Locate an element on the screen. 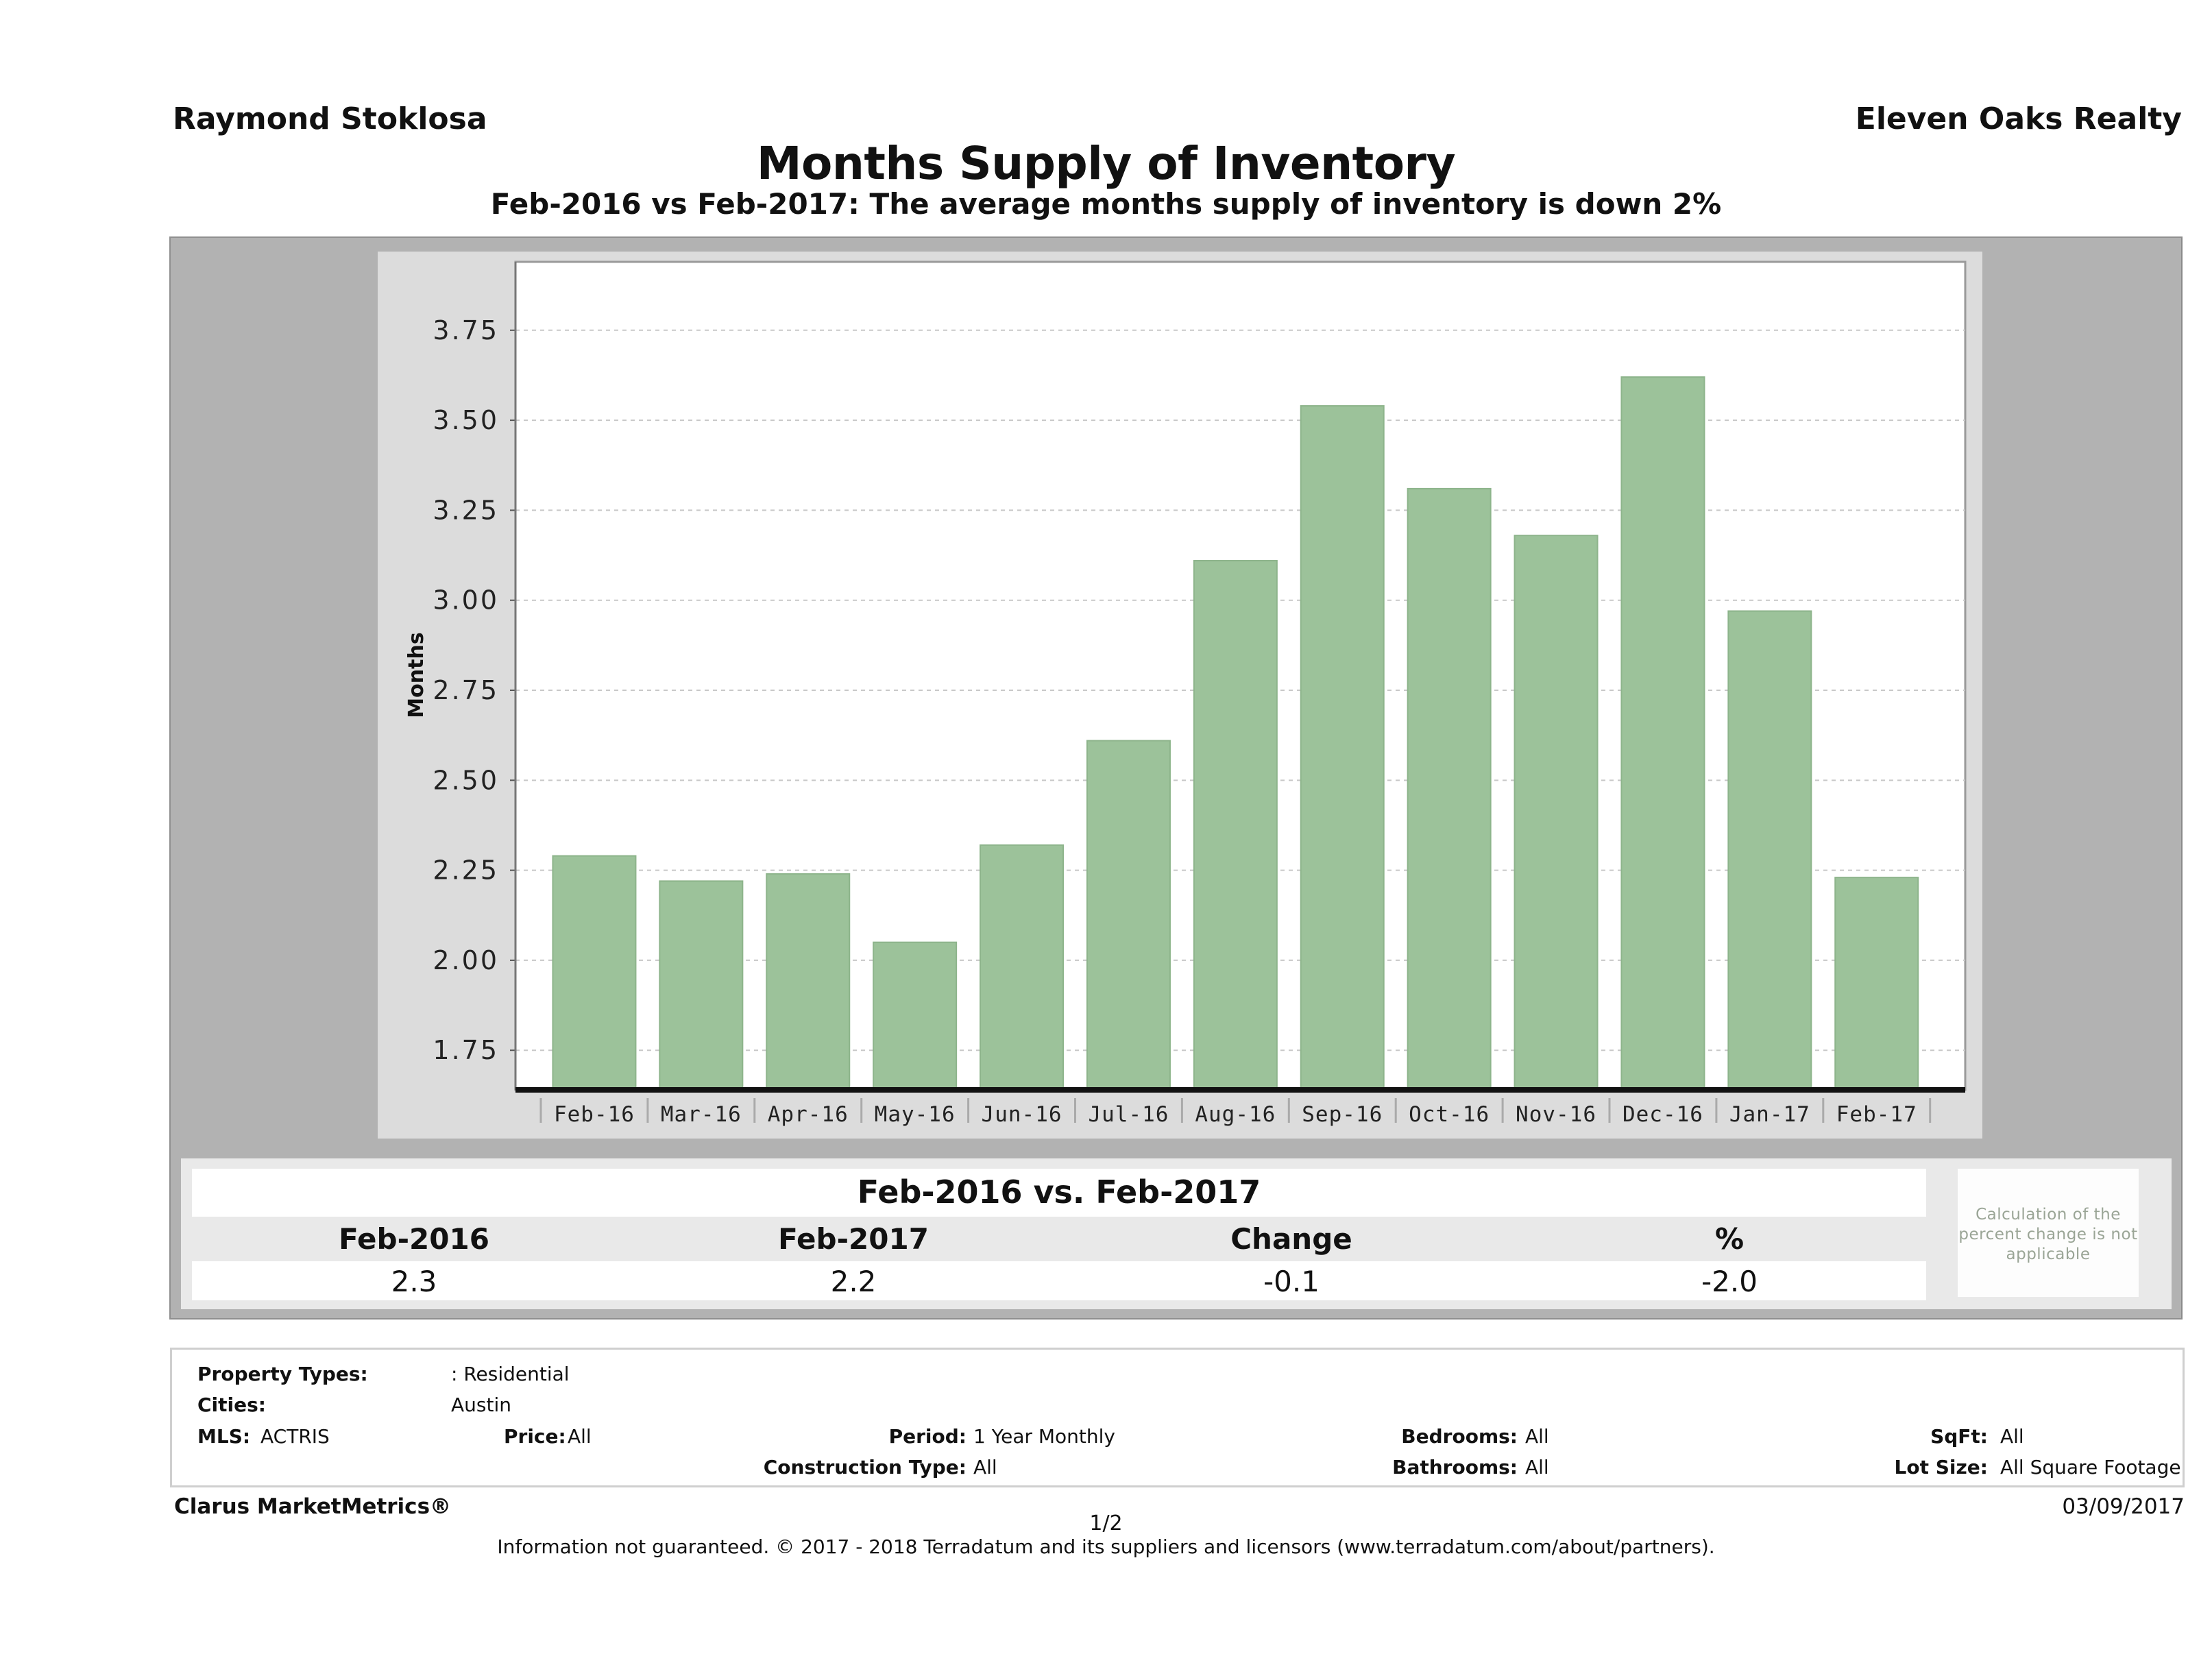  y-tick-label: 3.50 is located at coordinates (466, 420).